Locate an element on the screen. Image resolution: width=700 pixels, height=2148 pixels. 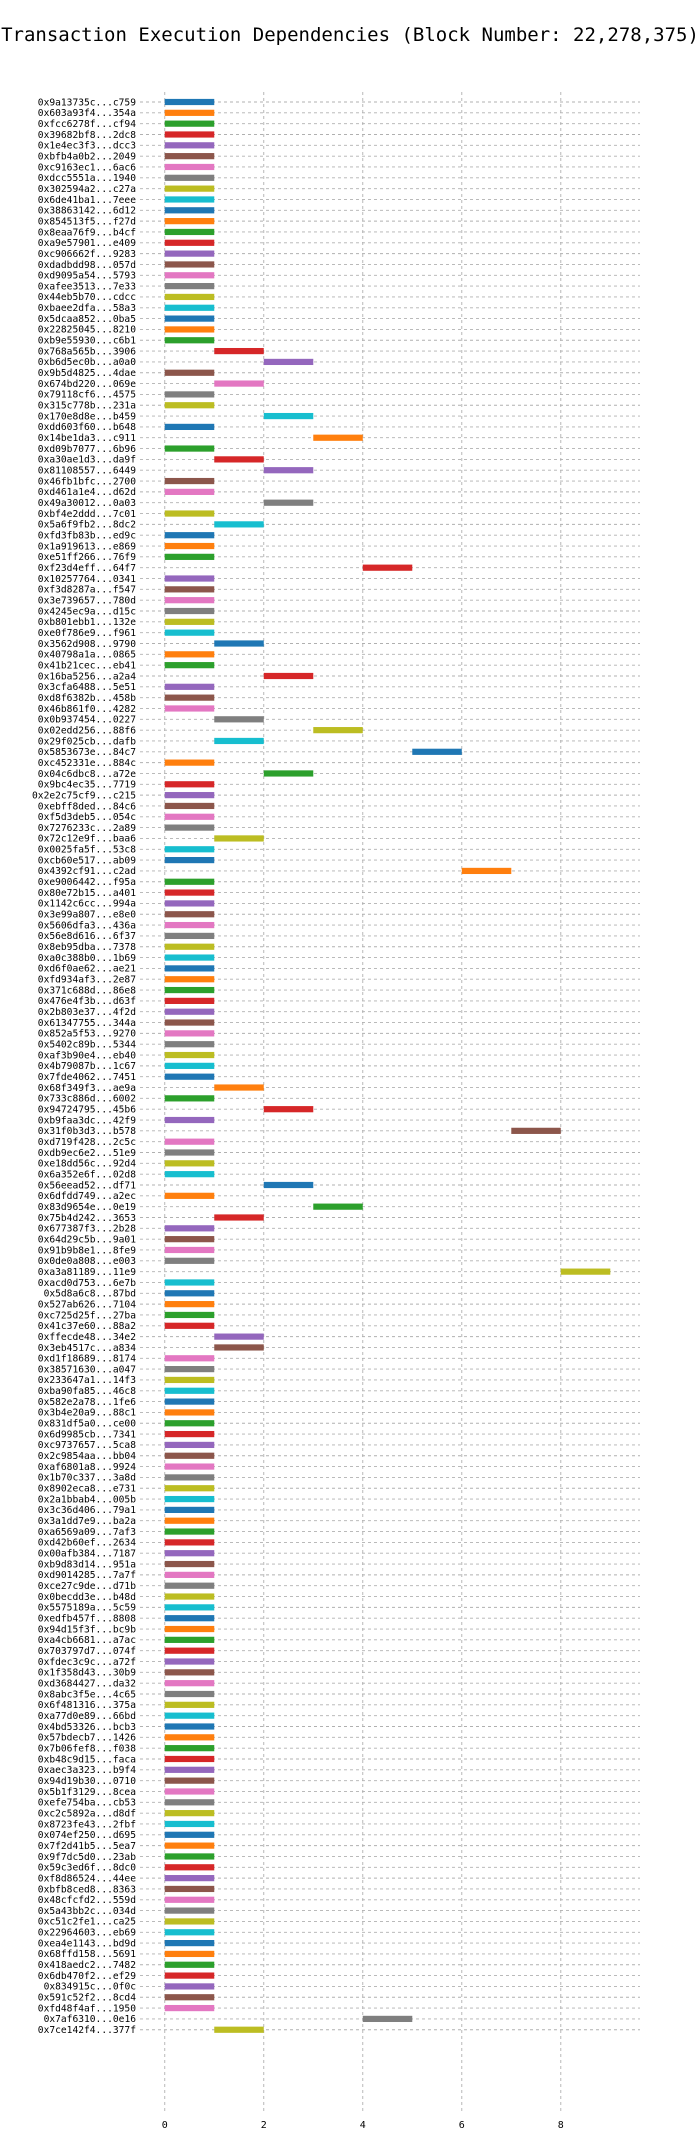
y-tick-label: 0x1a919613...e869 is located at coordinates (87, 546).